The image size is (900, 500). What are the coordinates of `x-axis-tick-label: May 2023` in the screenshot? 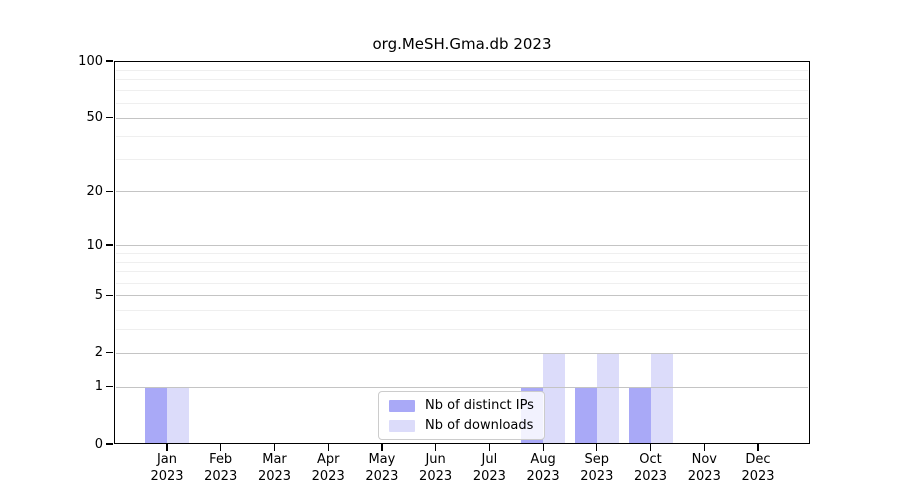 It's located at (382, 468).